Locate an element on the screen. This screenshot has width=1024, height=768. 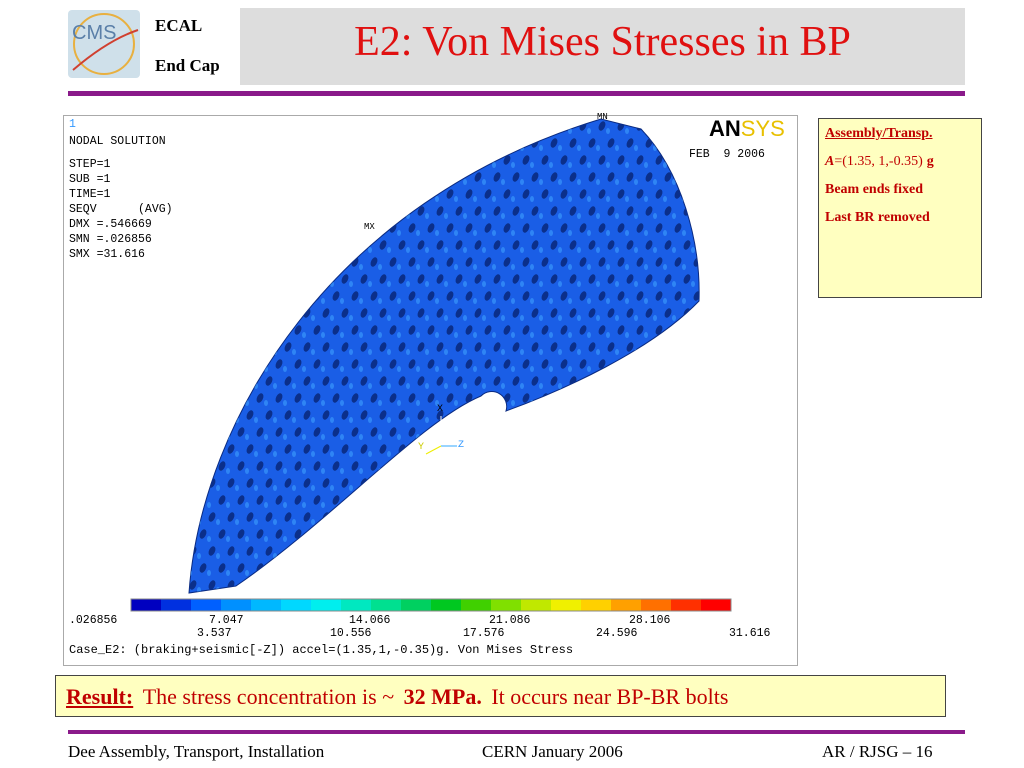
title-bar is located at coordinates (602, 46).